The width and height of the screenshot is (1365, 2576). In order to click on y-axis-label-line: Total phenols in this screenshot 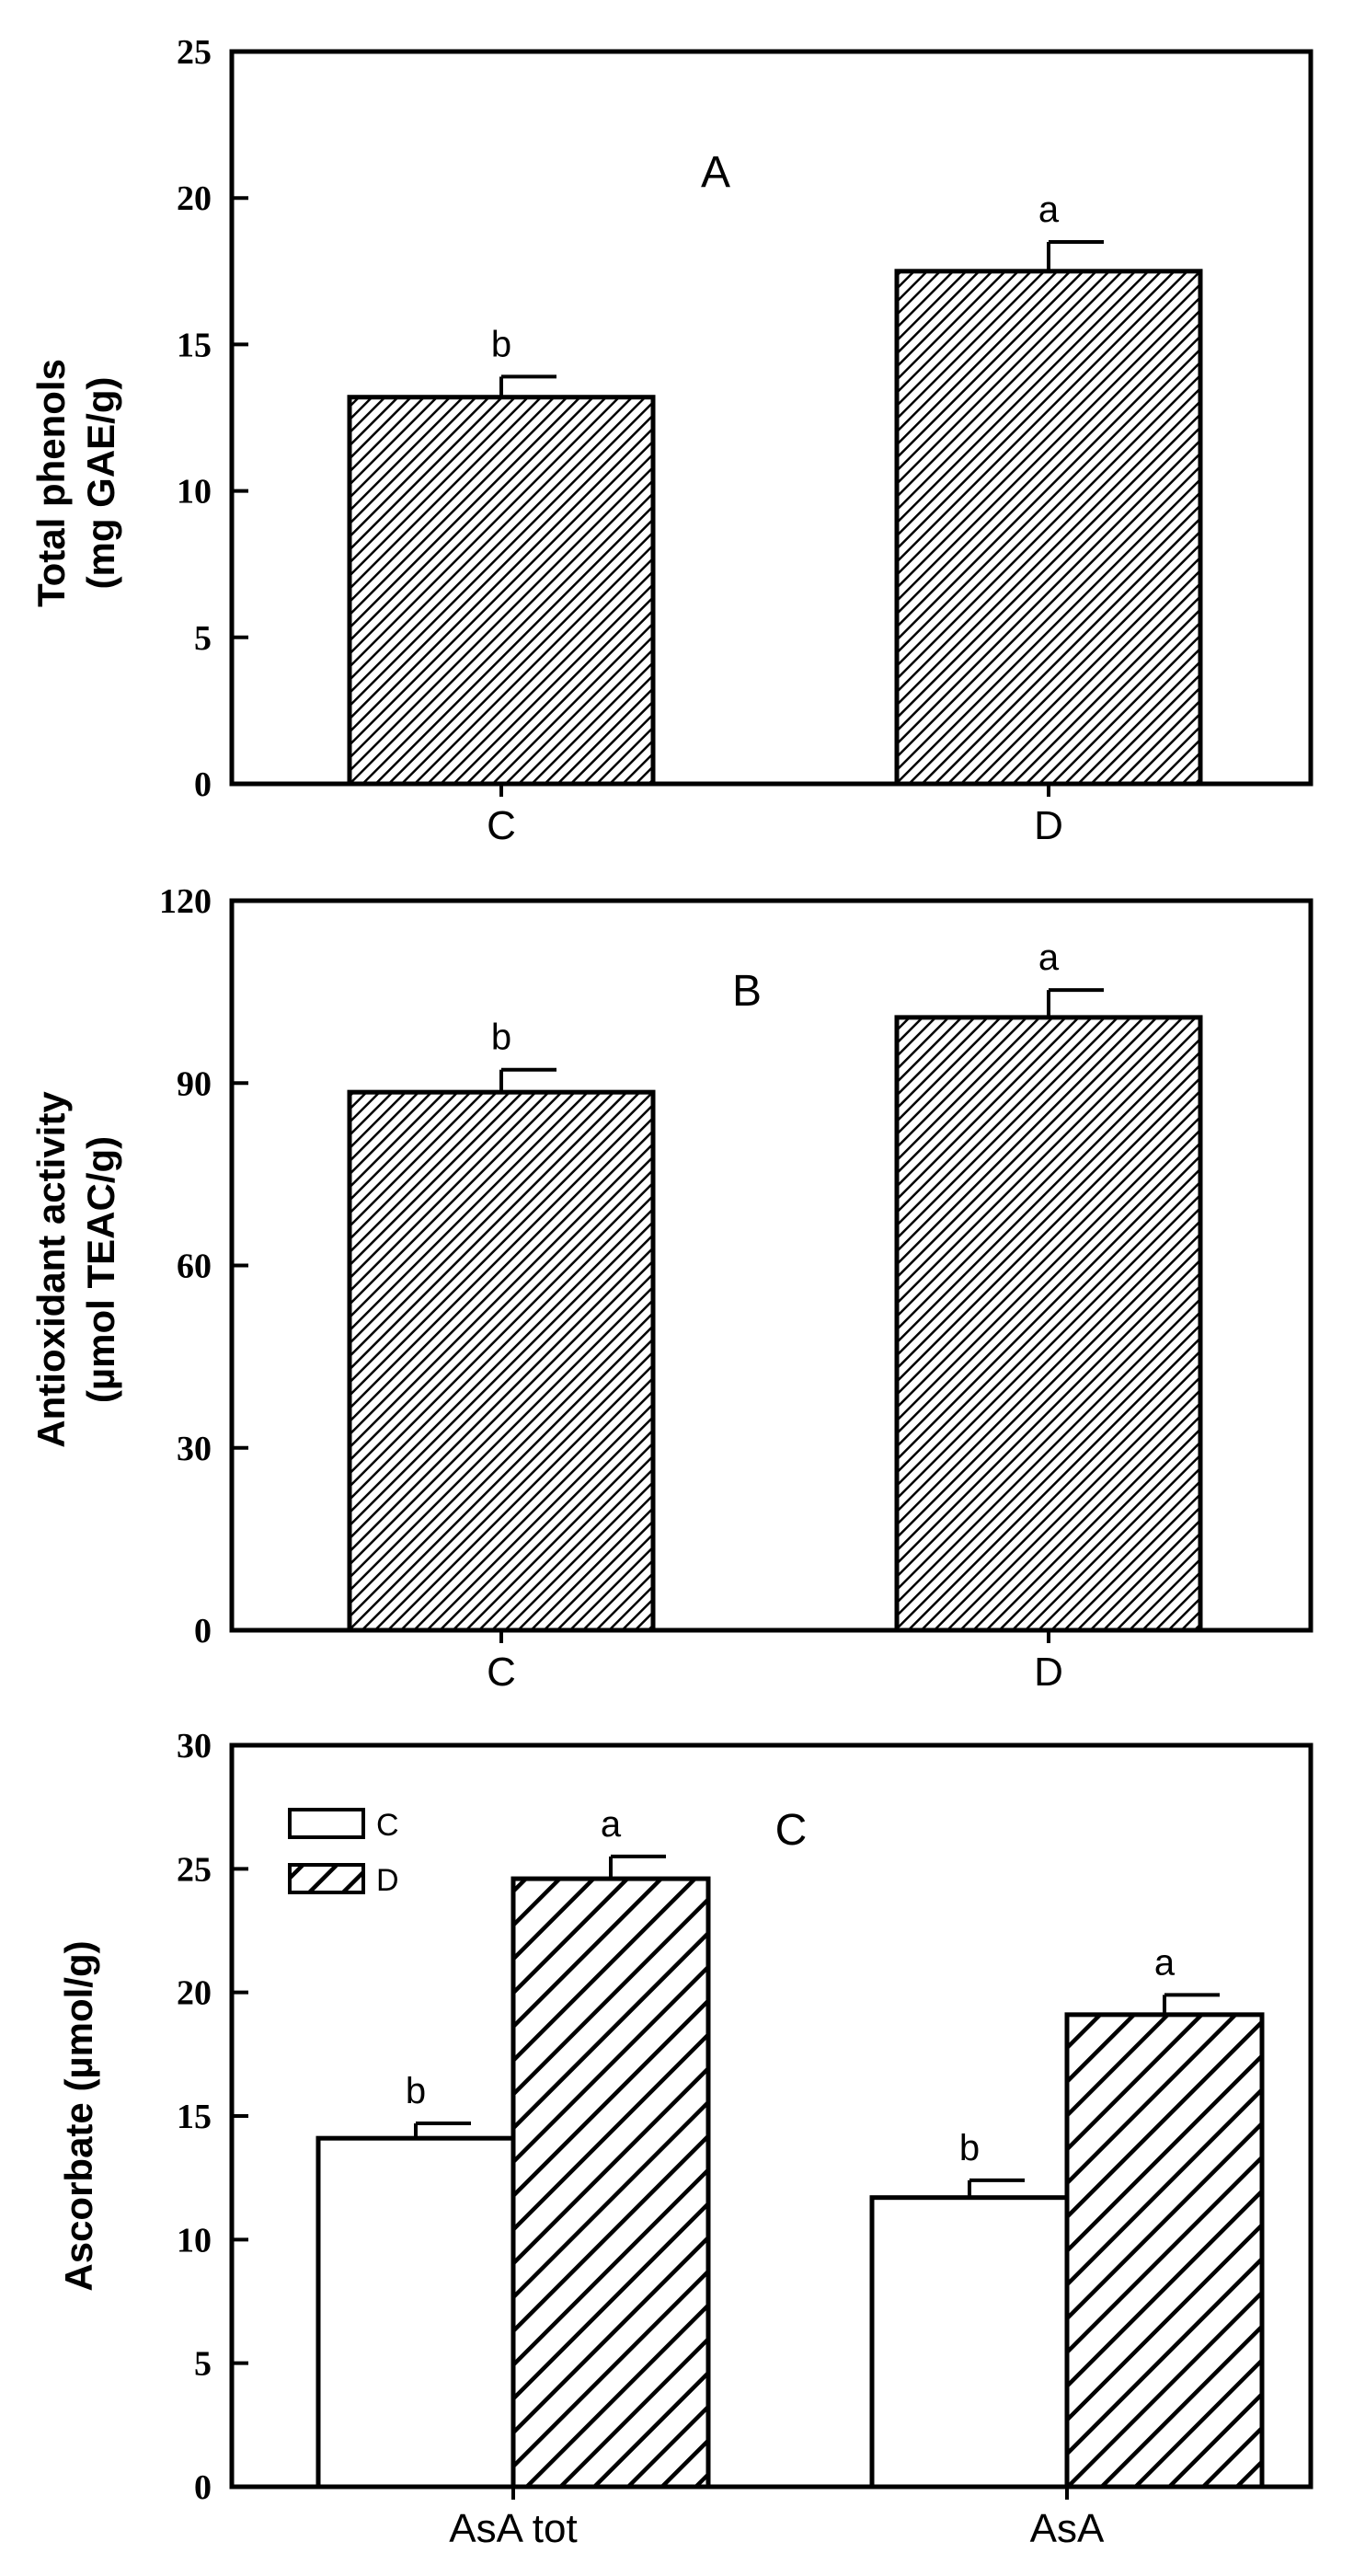, I will do `click(51, 483)`.